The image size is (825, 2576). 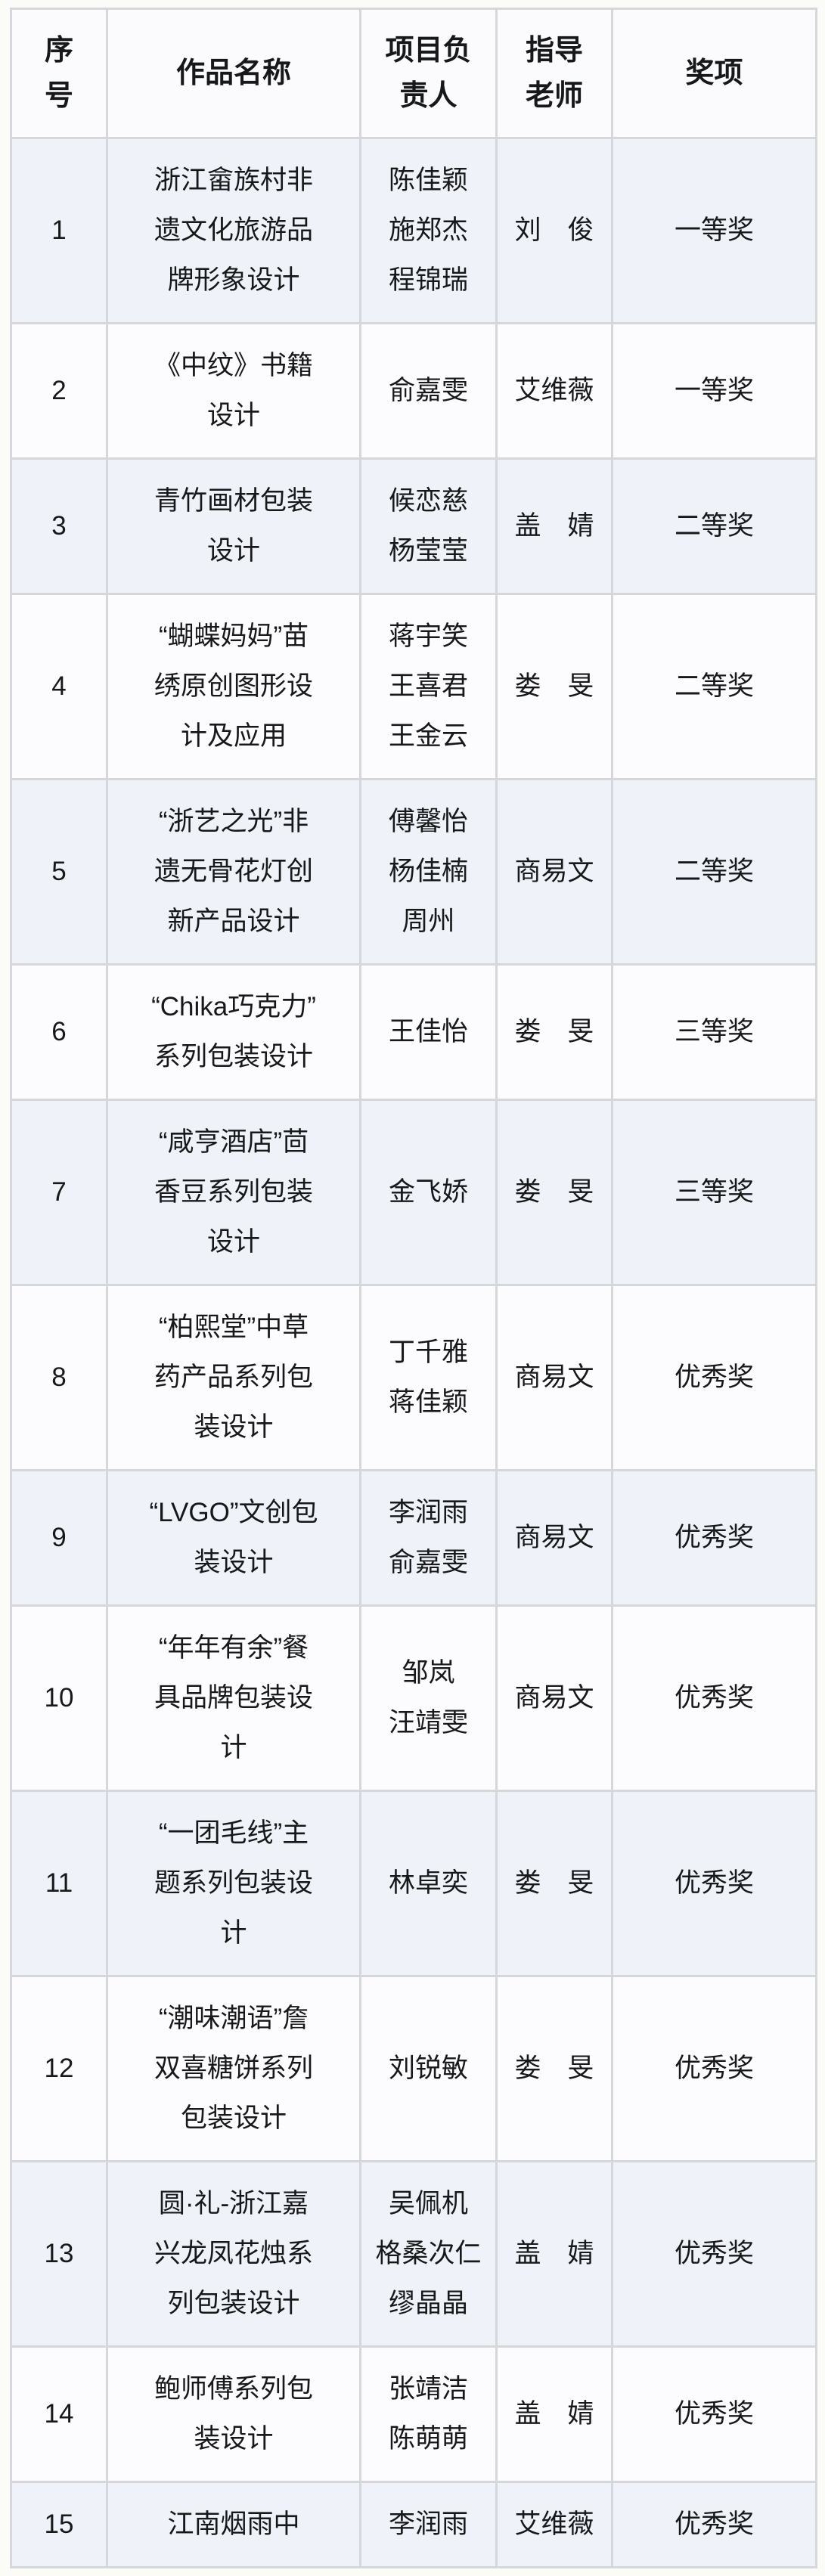 I want to click on header-row: 序 号 作品名称 项目负 责人 指导 老师 奖项, so click(x=414, y=74).